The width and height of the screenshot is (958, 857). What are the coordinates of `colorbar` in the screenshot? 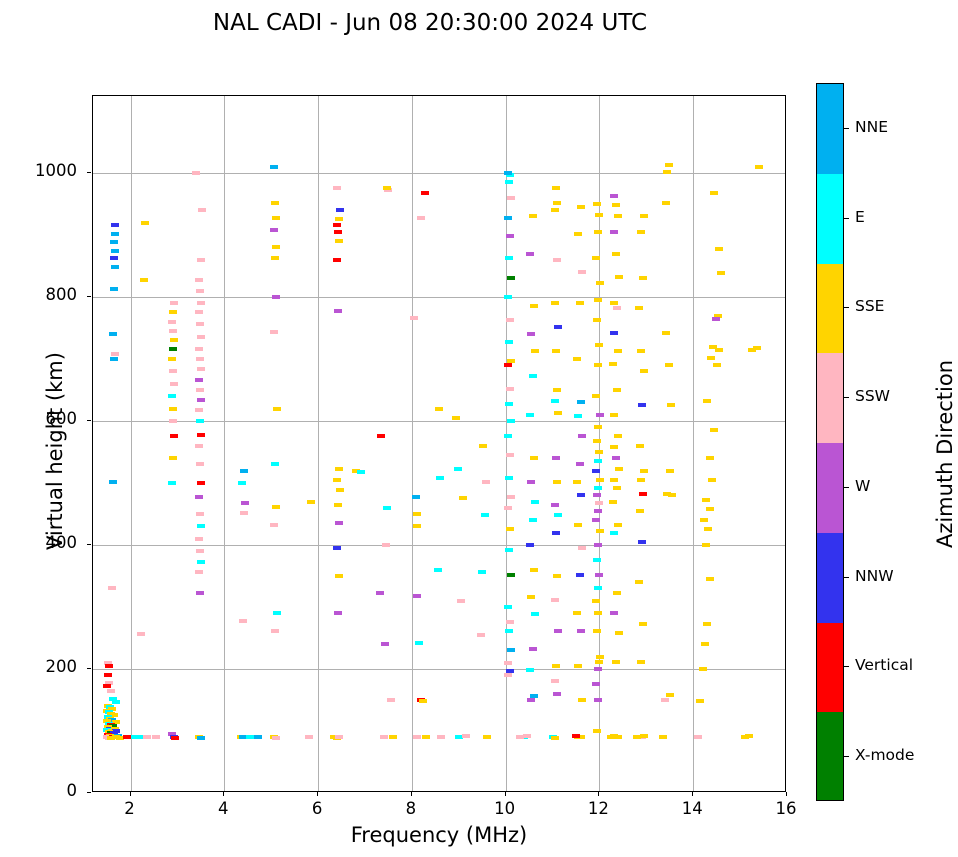 It's located at (830, 442).